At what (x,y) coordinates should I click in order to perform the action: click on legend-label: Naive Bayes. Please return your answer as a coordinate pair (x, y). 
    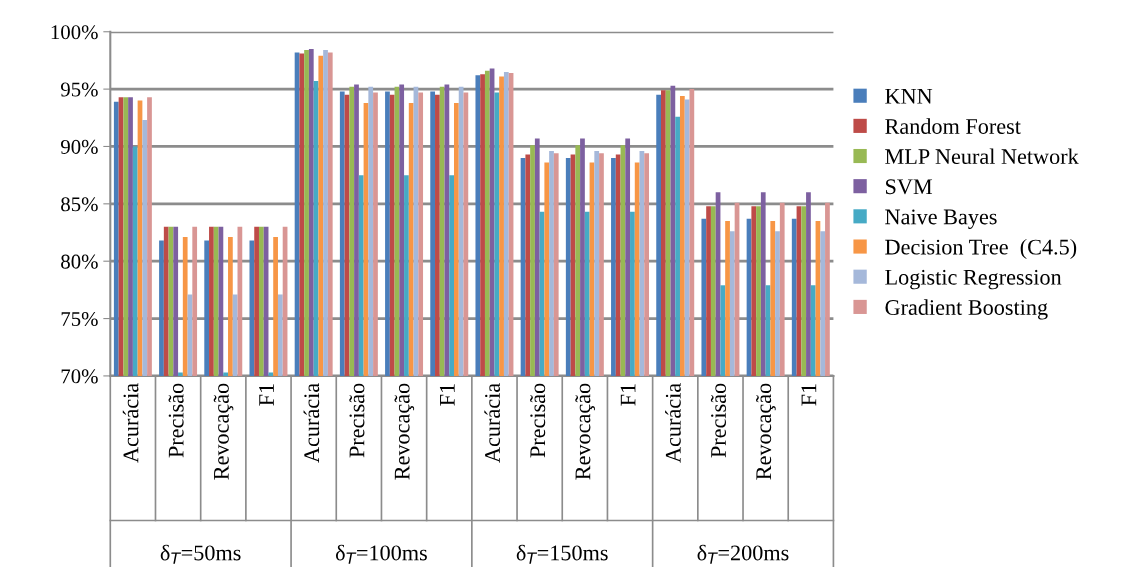
    Looking at the image, I should click on (941, 219).